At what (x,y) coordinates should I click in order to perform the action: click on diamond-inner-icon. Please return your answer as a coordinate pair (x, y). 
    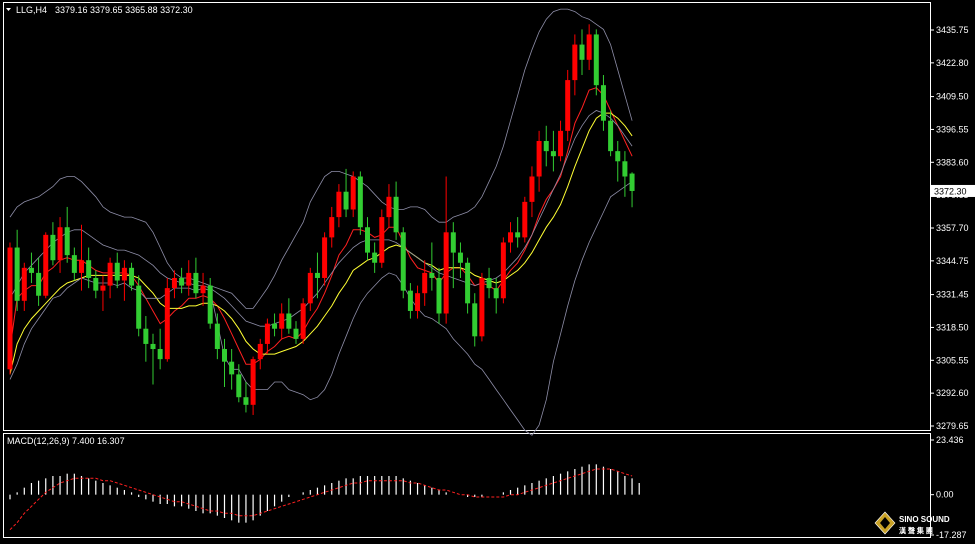
    Looking at the image, I should click on (885, 523).